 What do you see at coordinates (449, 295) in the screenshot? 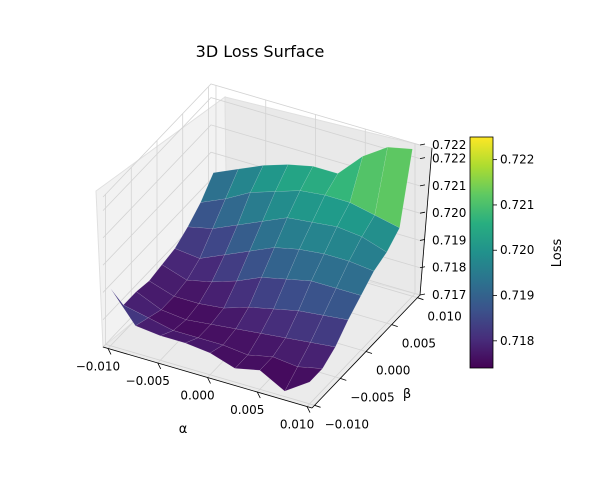
I see `z-tick-label: 0.717` at bounding box center [449, 295].